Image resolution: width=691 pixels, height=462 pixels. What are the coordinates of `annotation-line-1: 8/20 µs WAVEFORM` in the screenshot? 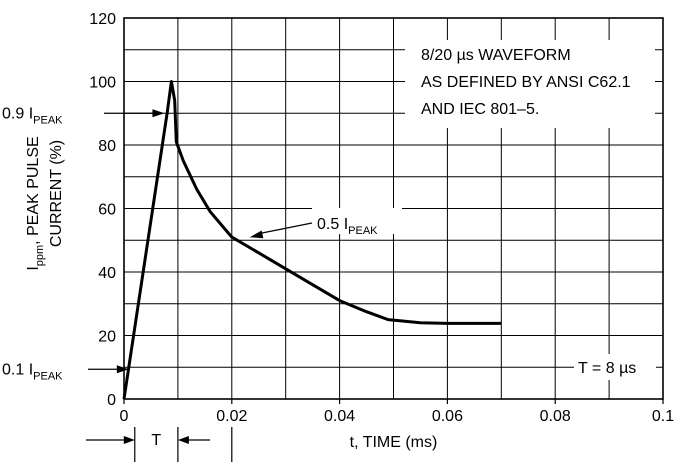 It's located at (496, 55).